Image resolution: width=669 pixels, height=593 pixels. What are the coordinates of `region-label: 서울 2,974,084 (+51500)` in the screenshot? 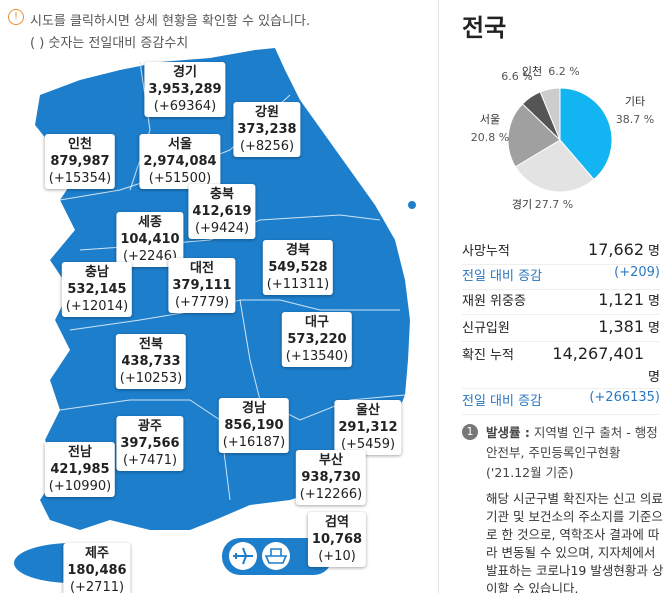 It's located at (180, 161).